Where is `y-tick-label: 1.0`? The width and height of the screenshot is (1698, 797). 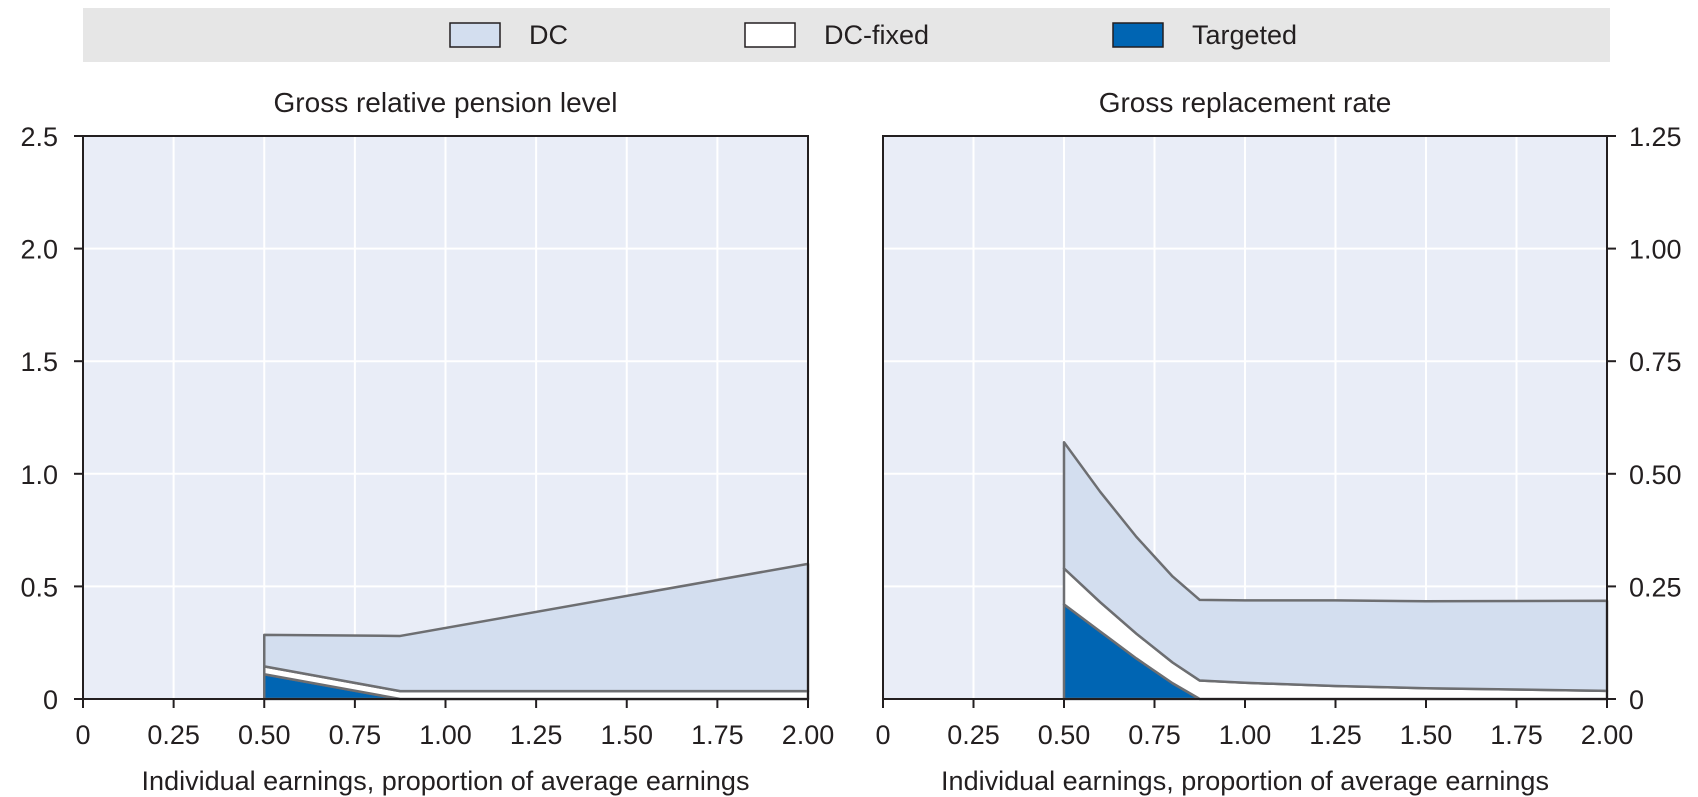 y-tick-label: 1.0 is located at coordinates (39, 475).